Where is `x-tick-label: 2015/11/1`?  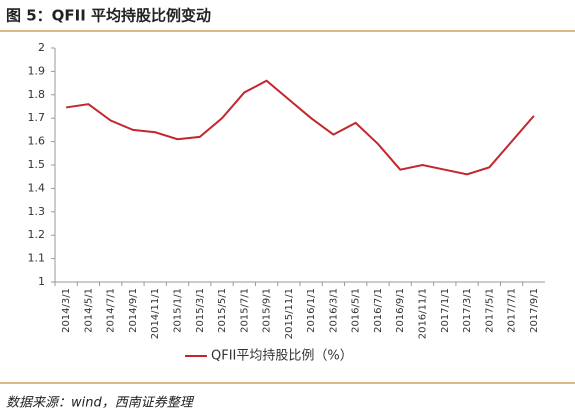 x-tick-label: 2015/11/1 is located at coordinates (289, 313).